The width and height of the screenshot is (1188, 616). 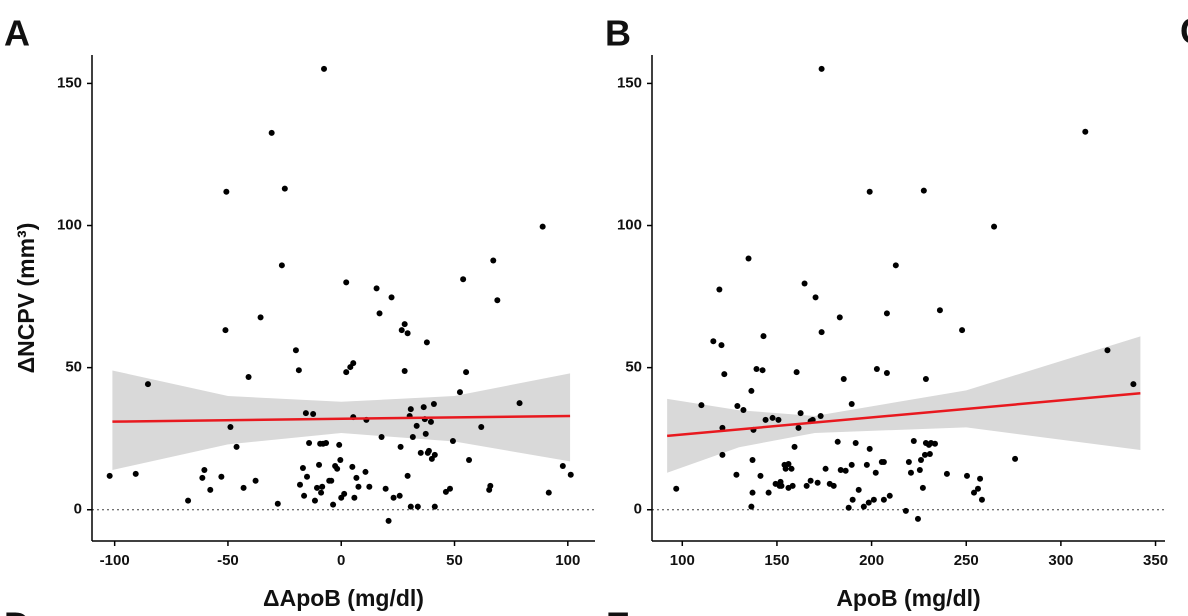 I want to click on x-axis-title: ΔApoB (mg/dl), so click(x=343, y=598).